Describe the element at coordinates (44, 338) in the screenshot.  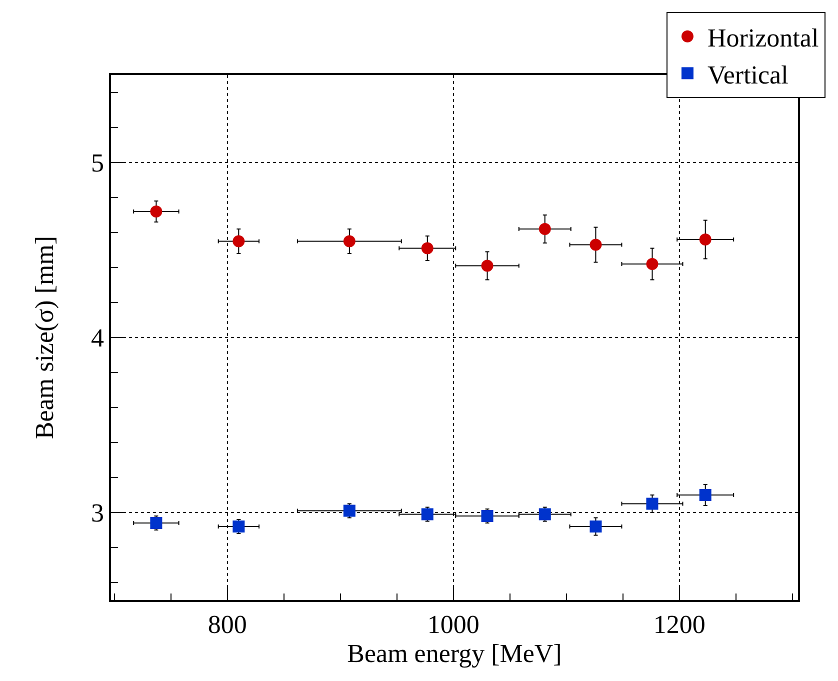
I see `y-axis-title: Beam size(σ) [mm]` at that location.